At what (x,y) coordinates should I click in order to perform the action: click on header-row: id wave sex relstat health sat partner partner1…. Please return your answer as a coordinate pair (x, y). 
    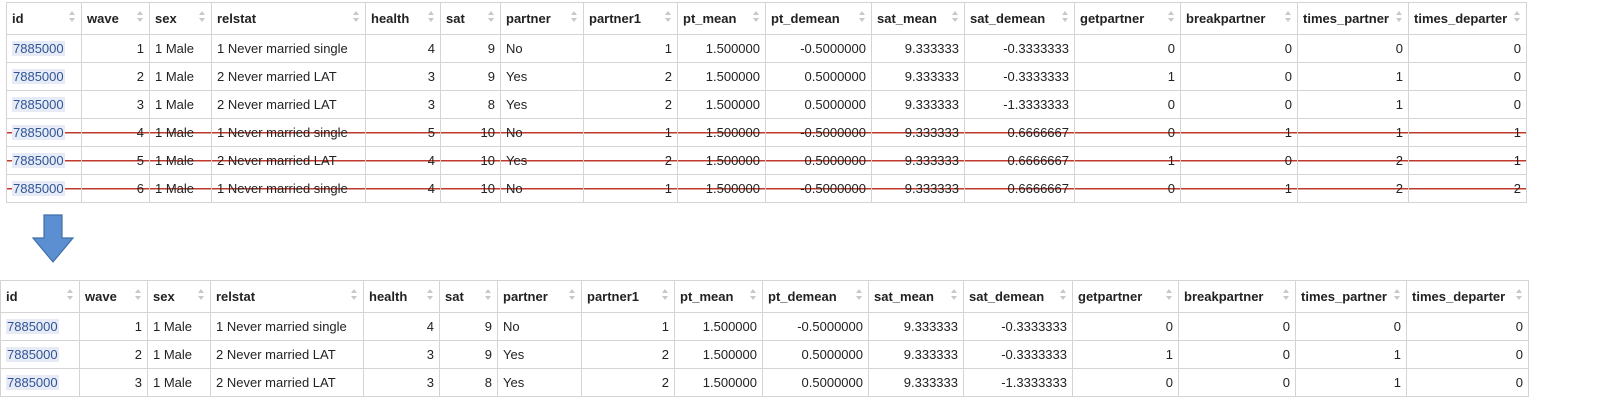
    Looking at the image, I should click on (764, 296).